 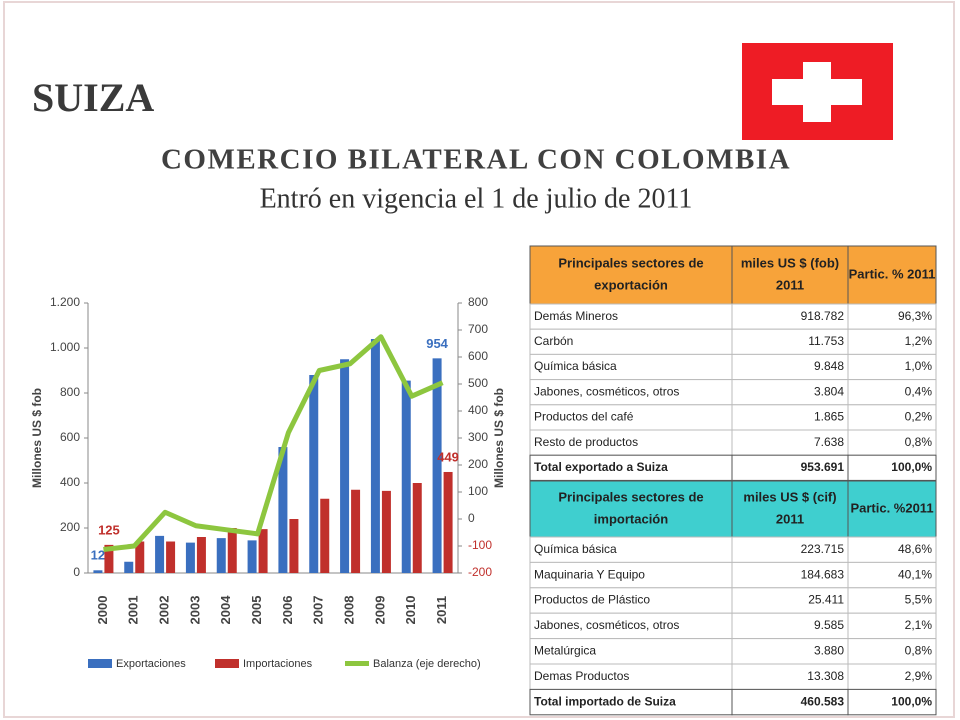 I want to click on y2-tick-label: 0, so click(x=471, y=518).